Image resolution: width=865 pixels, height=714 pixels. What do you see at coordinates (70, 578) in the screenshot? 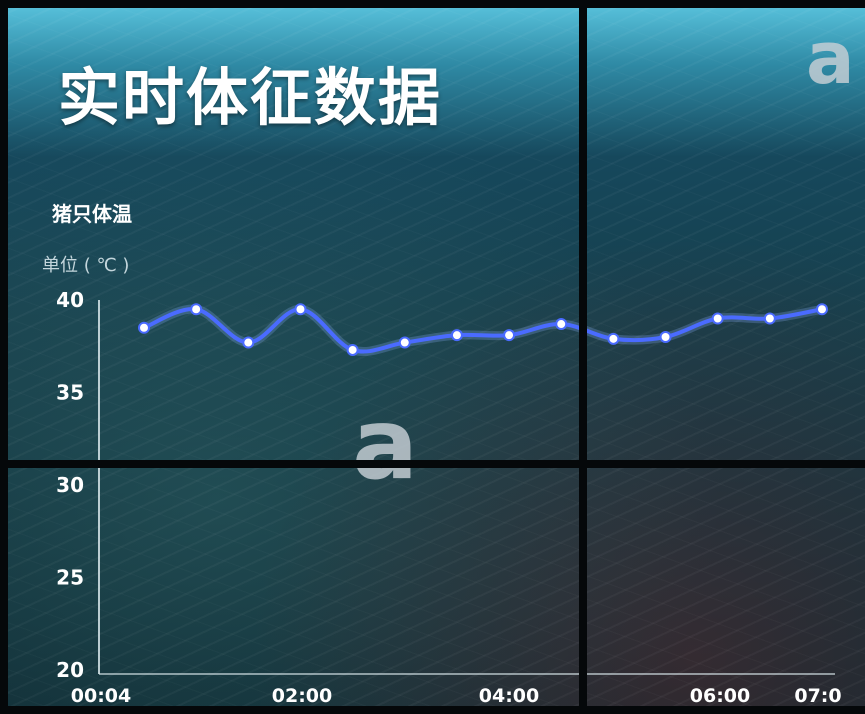
I see `y-tick-label: 25` at bounding box center [70, 578].